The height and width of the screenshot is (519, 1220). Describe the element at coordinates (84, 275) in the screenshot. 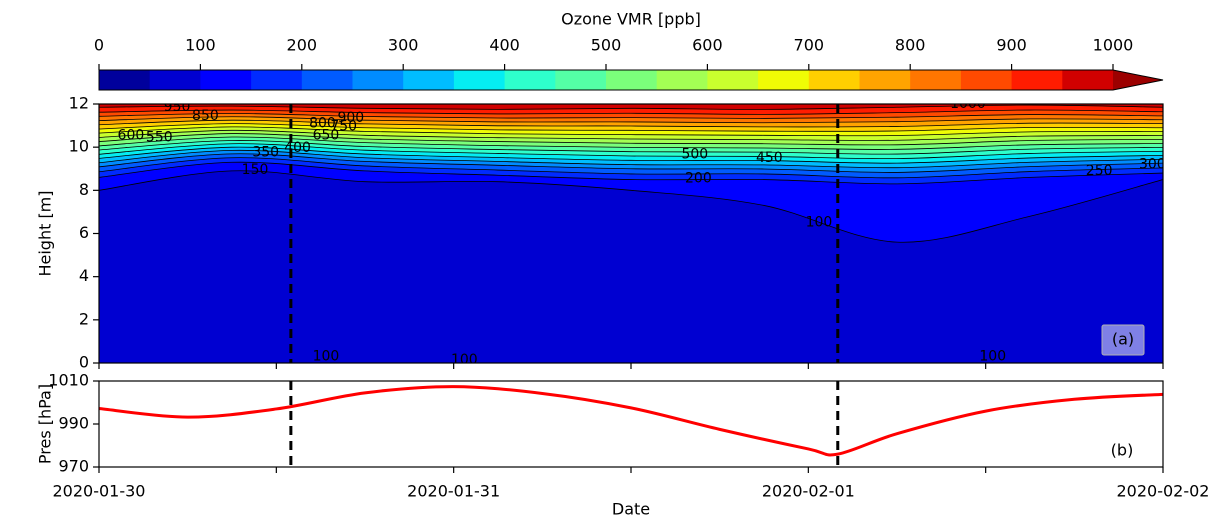

I see `y-tick-label: 4` at that location.